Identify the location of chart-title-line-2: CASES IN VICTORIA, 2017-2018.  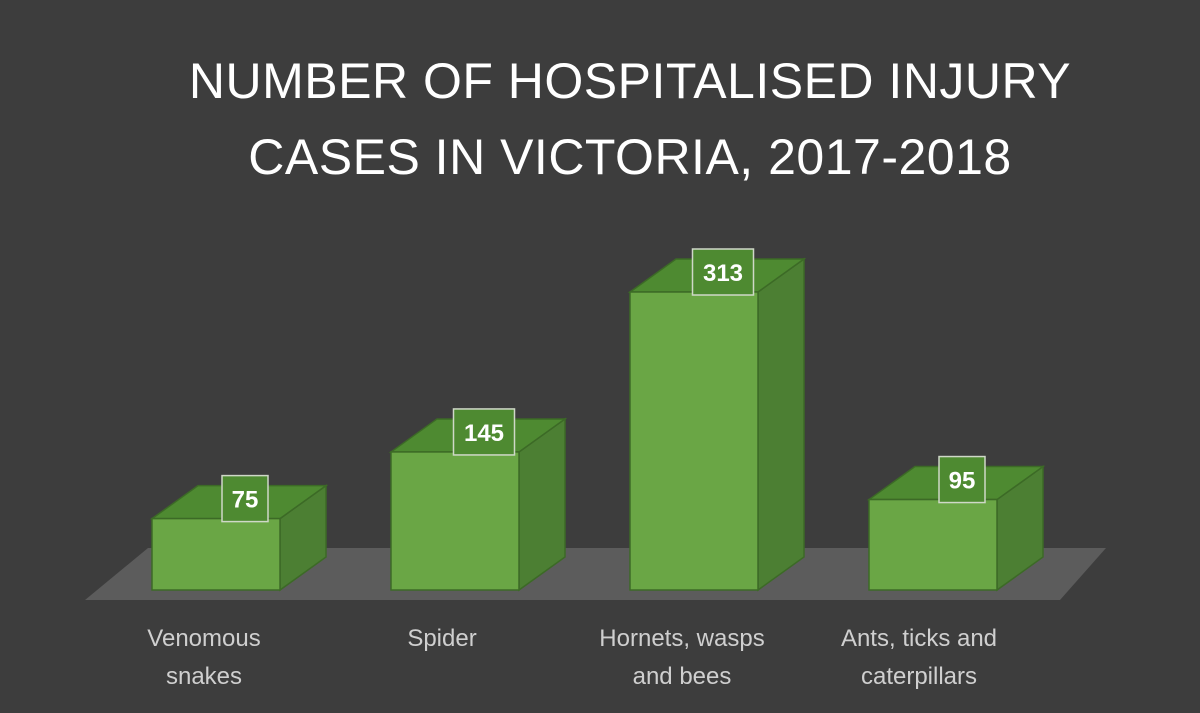
(630, 157).